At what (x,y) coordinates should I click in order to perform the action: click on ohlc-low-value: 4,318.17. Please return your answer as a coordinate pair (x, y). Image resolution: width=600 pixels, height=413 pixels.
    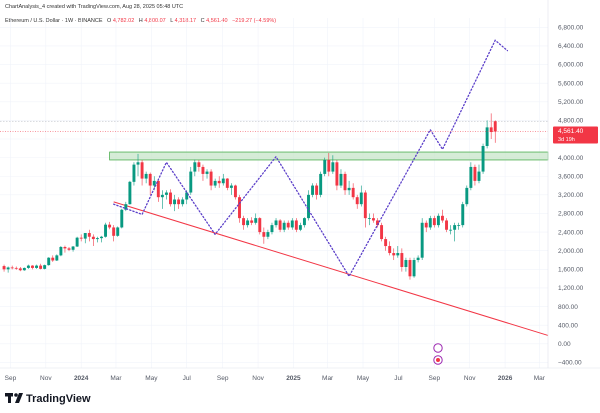
    Looking at the image, I should click on (185, 21).